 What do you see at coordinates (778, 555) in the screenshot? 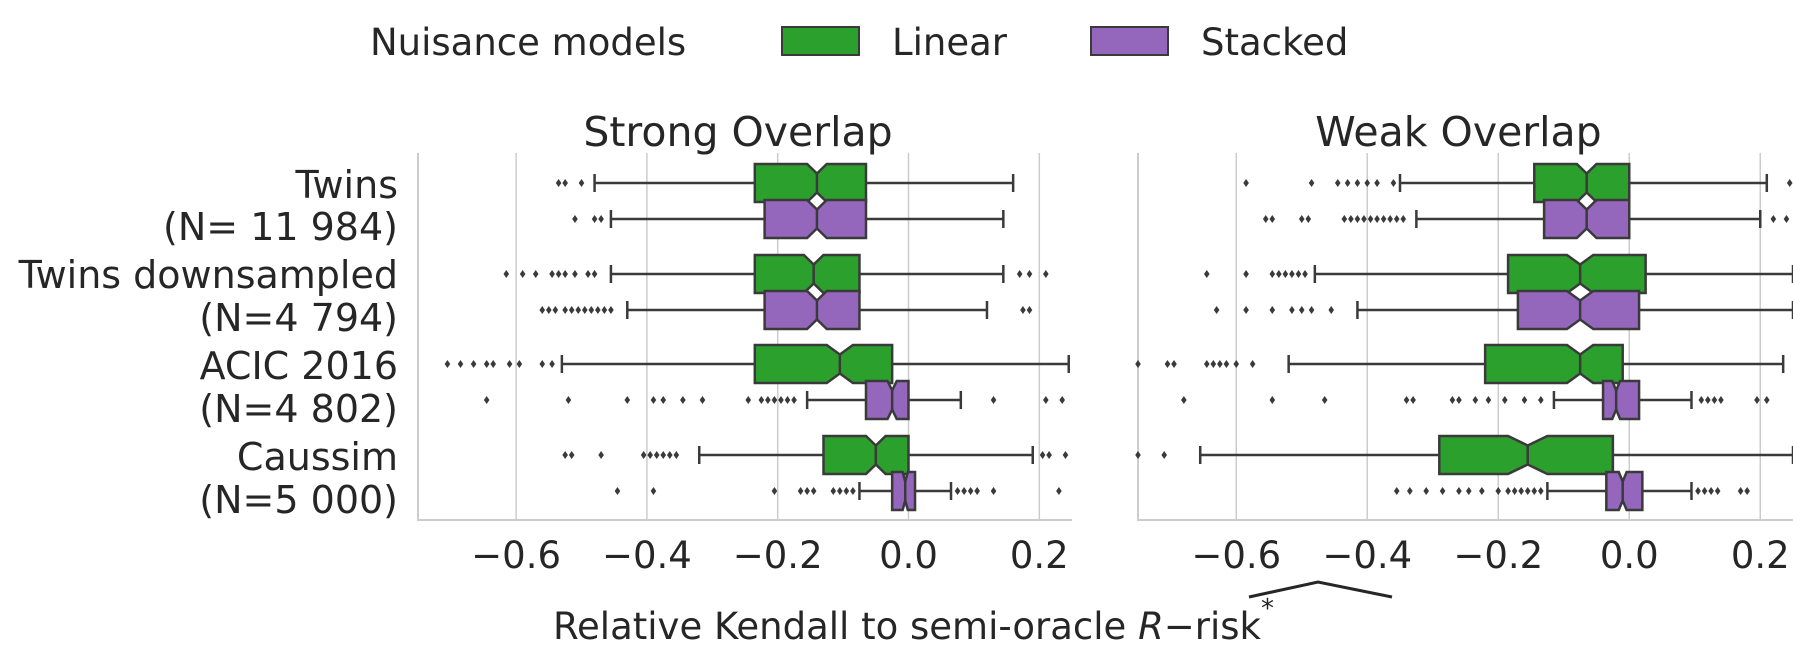
I see `x-tick-label: −0.2` at bounding box center [778, 555].